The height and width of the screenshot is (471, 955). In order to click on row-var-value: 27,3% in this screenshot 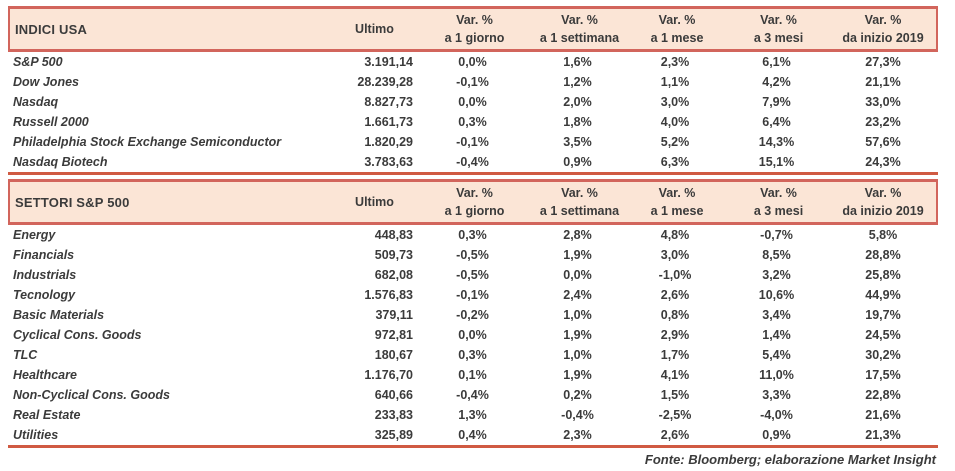, I will do `click(883, 62)`.